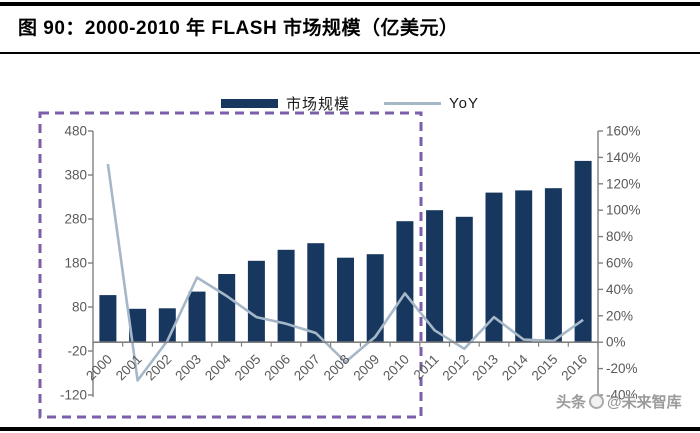  Describe the element at coordinates (515, 367) in the screenshot. I see `x-axis-year-label: 2014` at that location.